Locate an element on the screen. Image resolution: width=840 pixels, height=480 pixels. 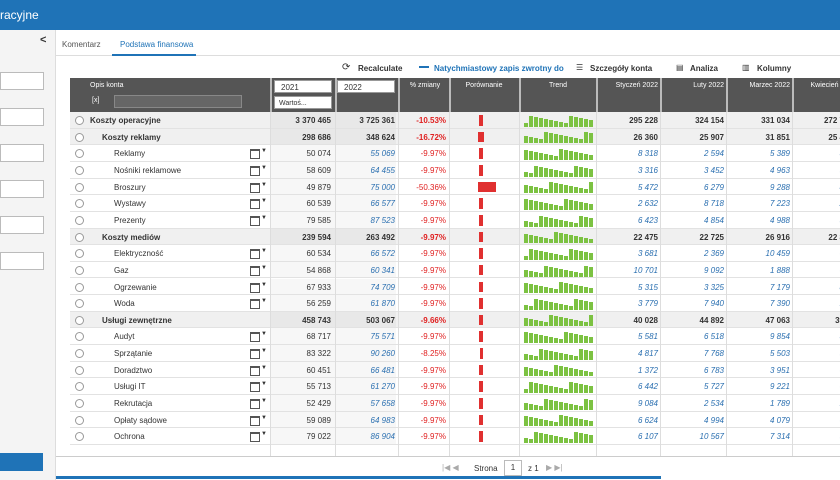
month-value: 7 390 is located at coordinates (779, 304).